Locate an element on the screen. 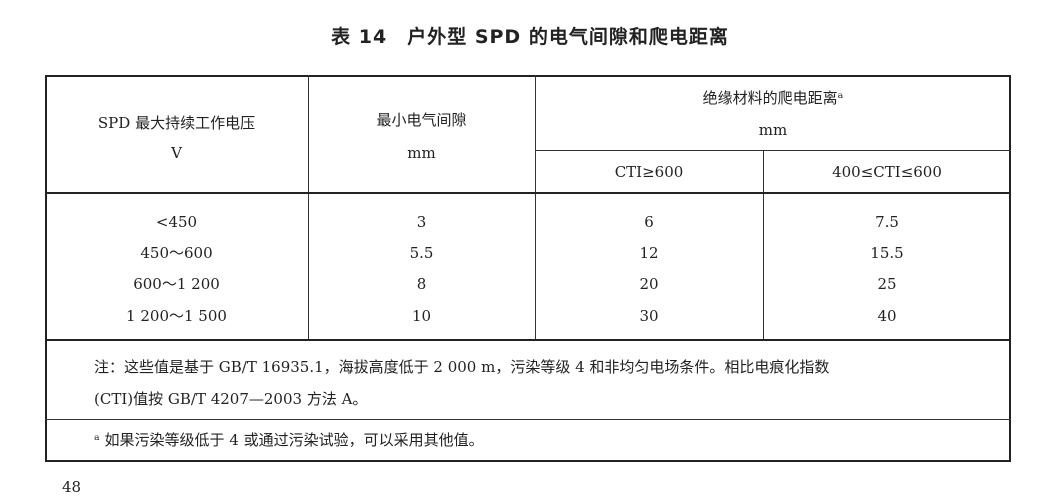  table-cell: 600～1 200 is located at coordinates (176, 284).